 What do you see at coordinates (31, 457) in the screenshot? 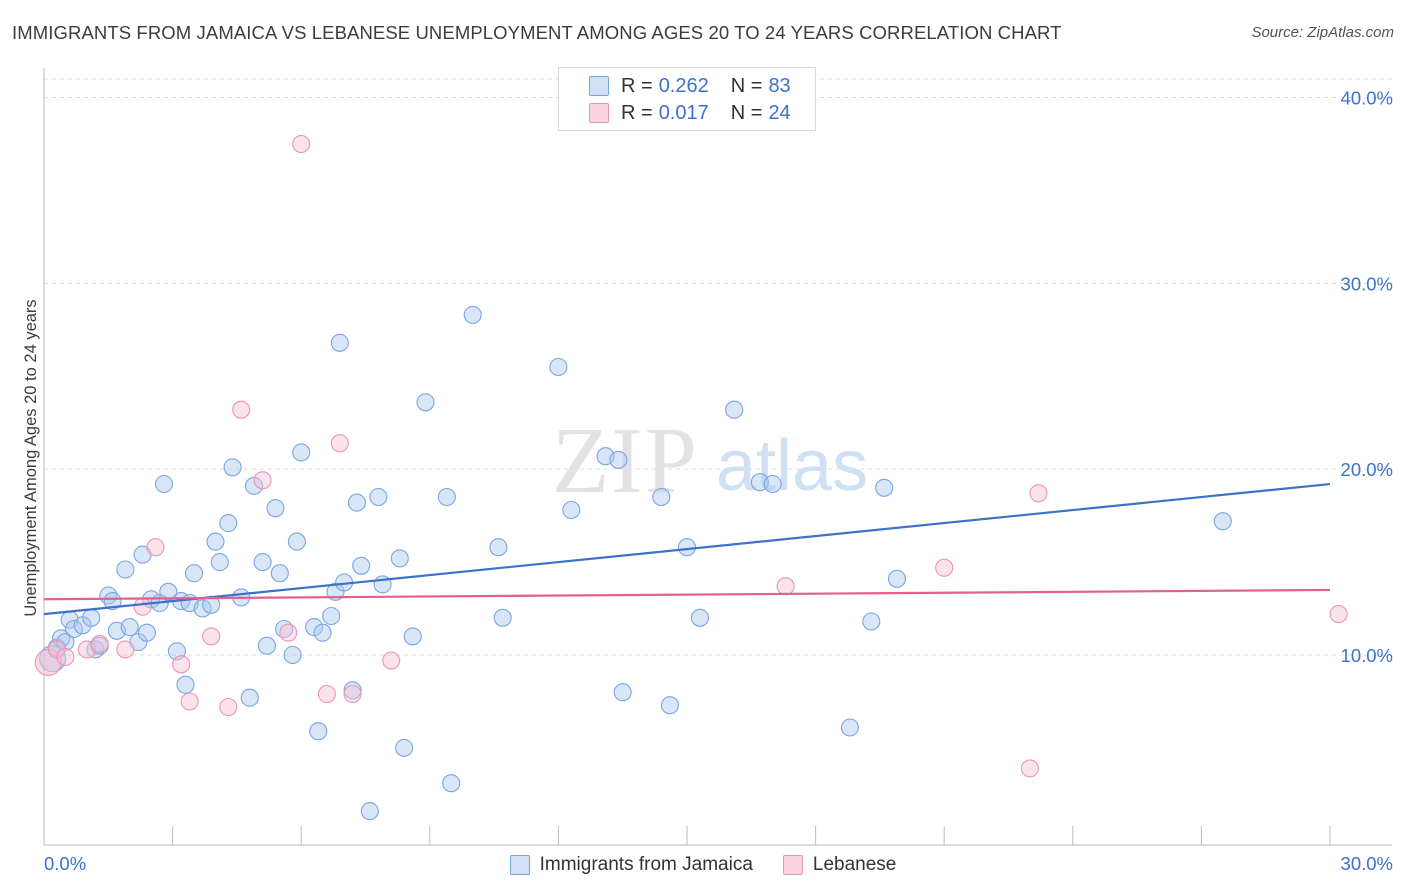
I see `y-axis-label: Unemployment Among Ages 20 to 24 years` at bounding box center [31, 457].